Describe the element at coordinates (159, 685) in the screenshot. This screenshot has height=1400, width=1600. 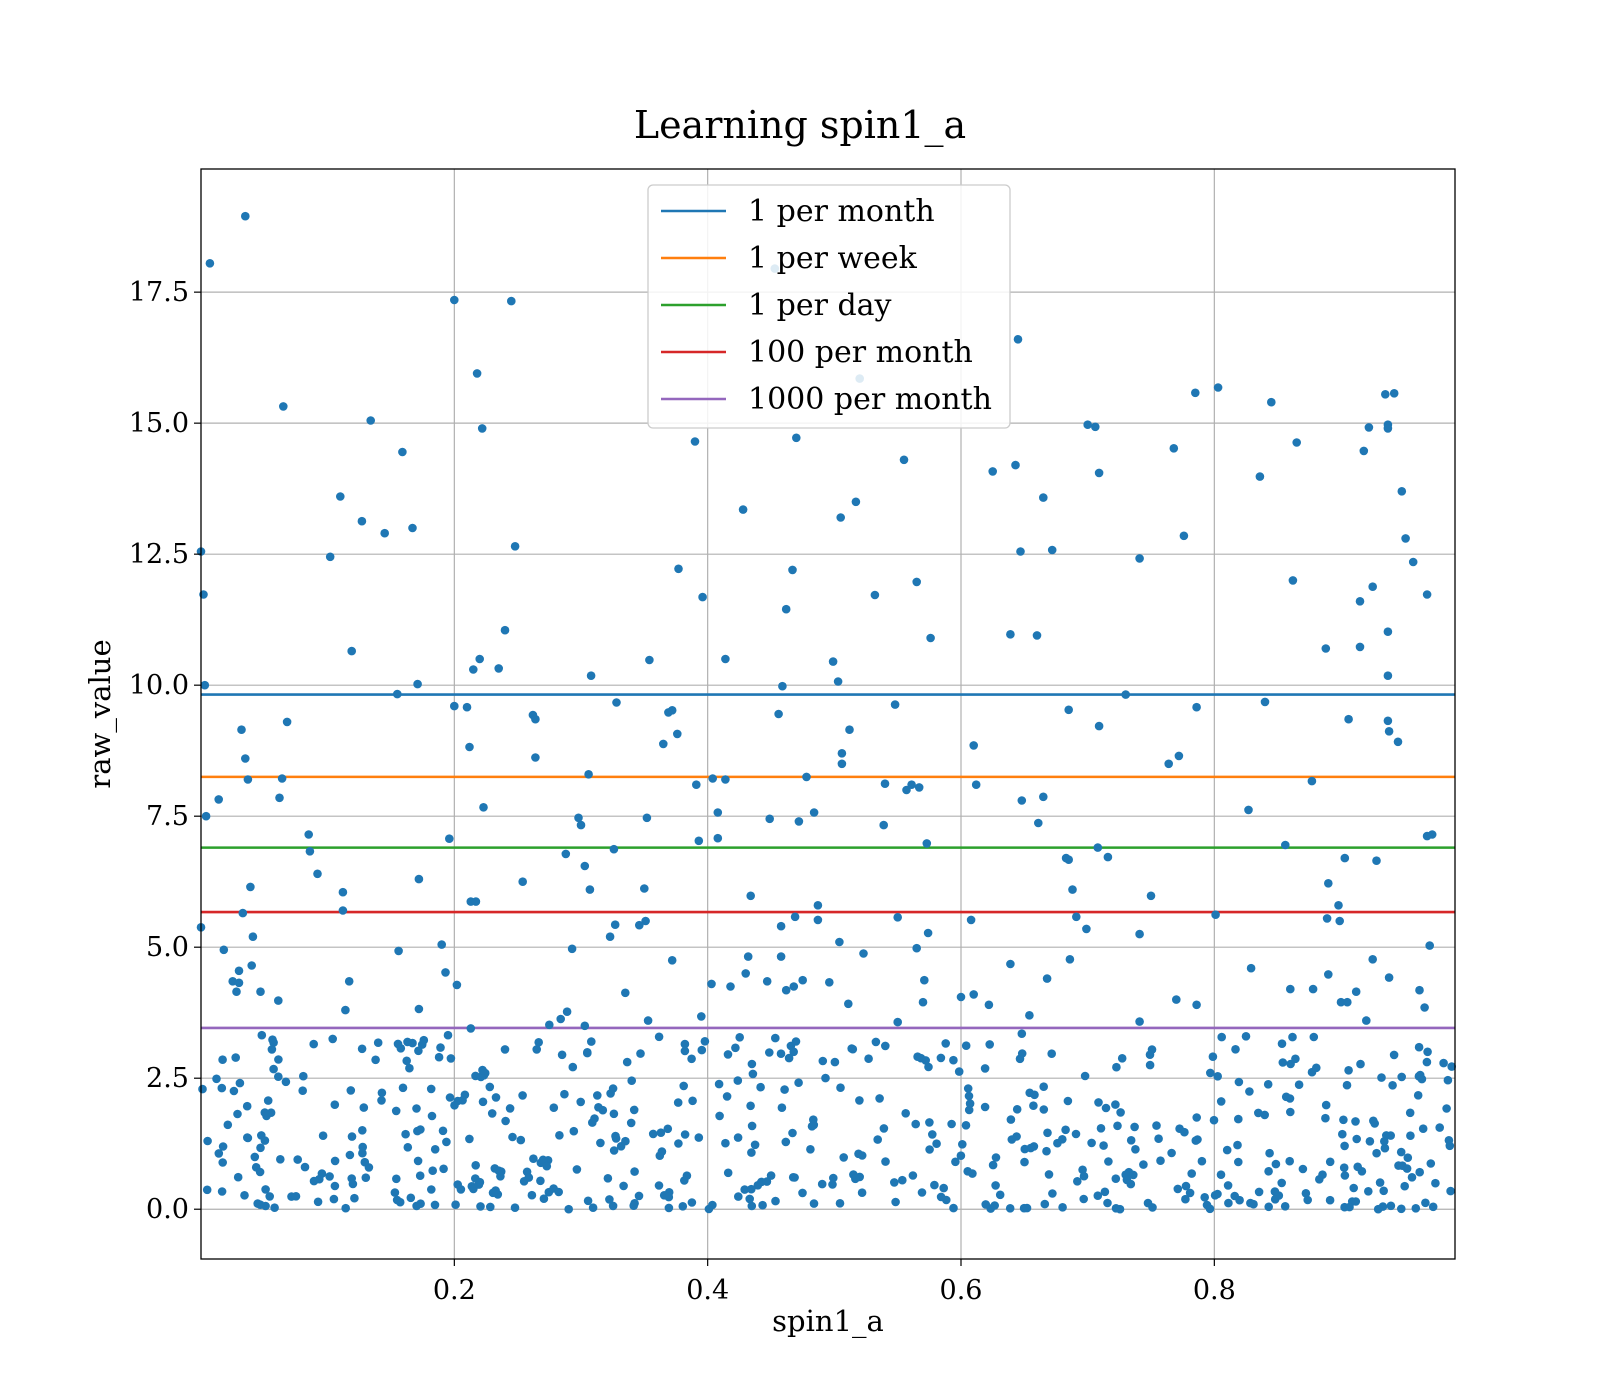
I see `y-tick-label: 10.0` at that location.